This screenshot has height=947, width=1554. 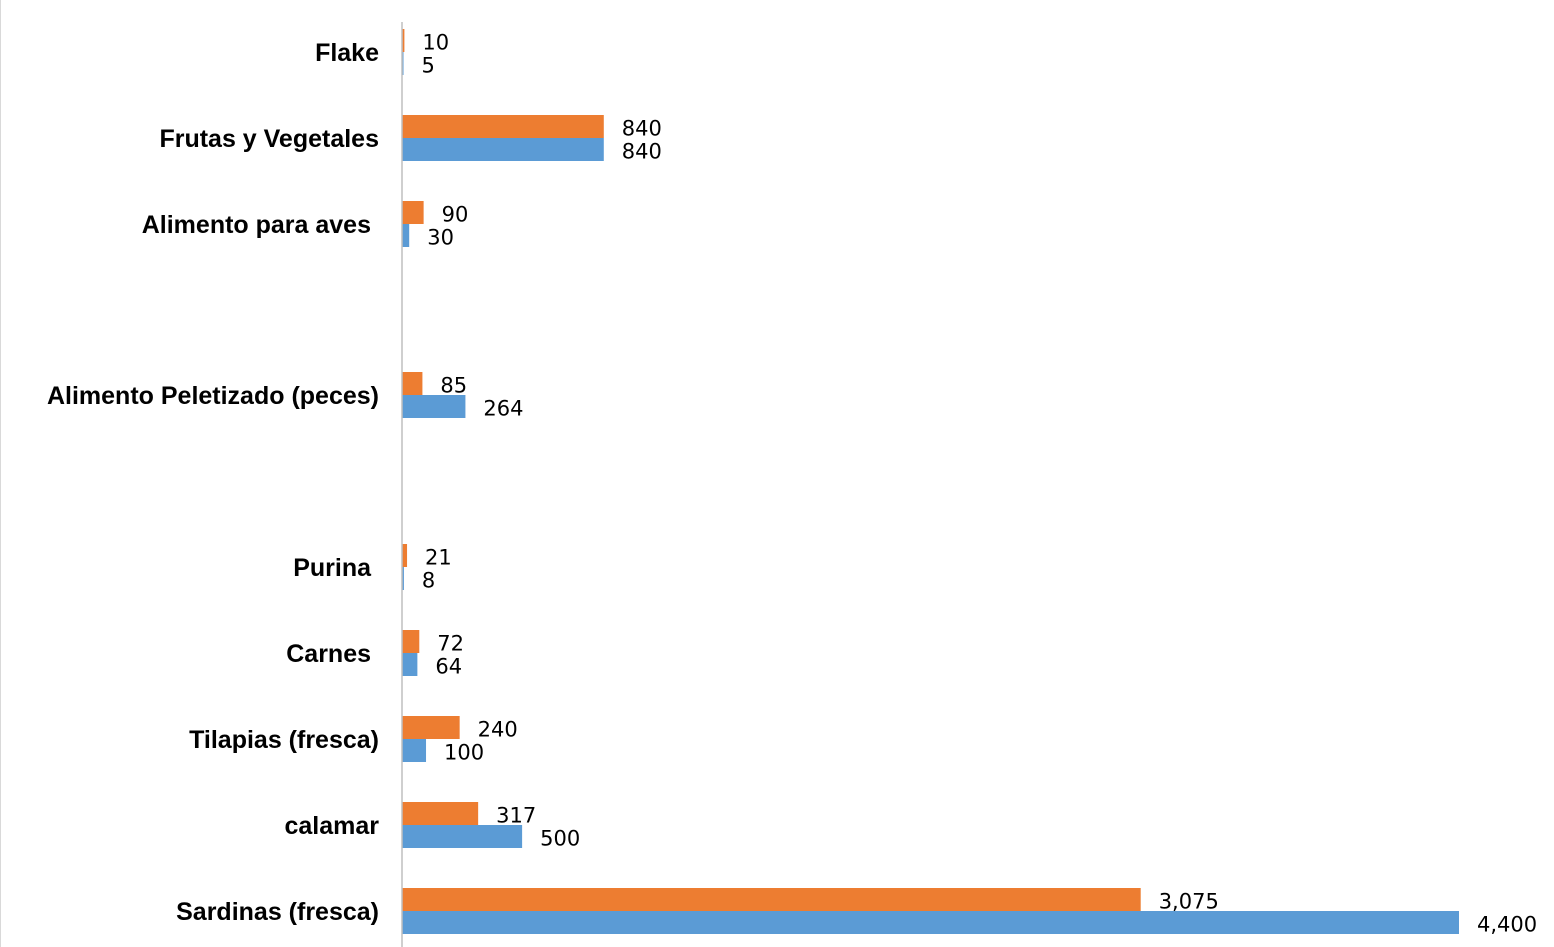 I want to click on value-label: 8, so click(x=428, y=581).